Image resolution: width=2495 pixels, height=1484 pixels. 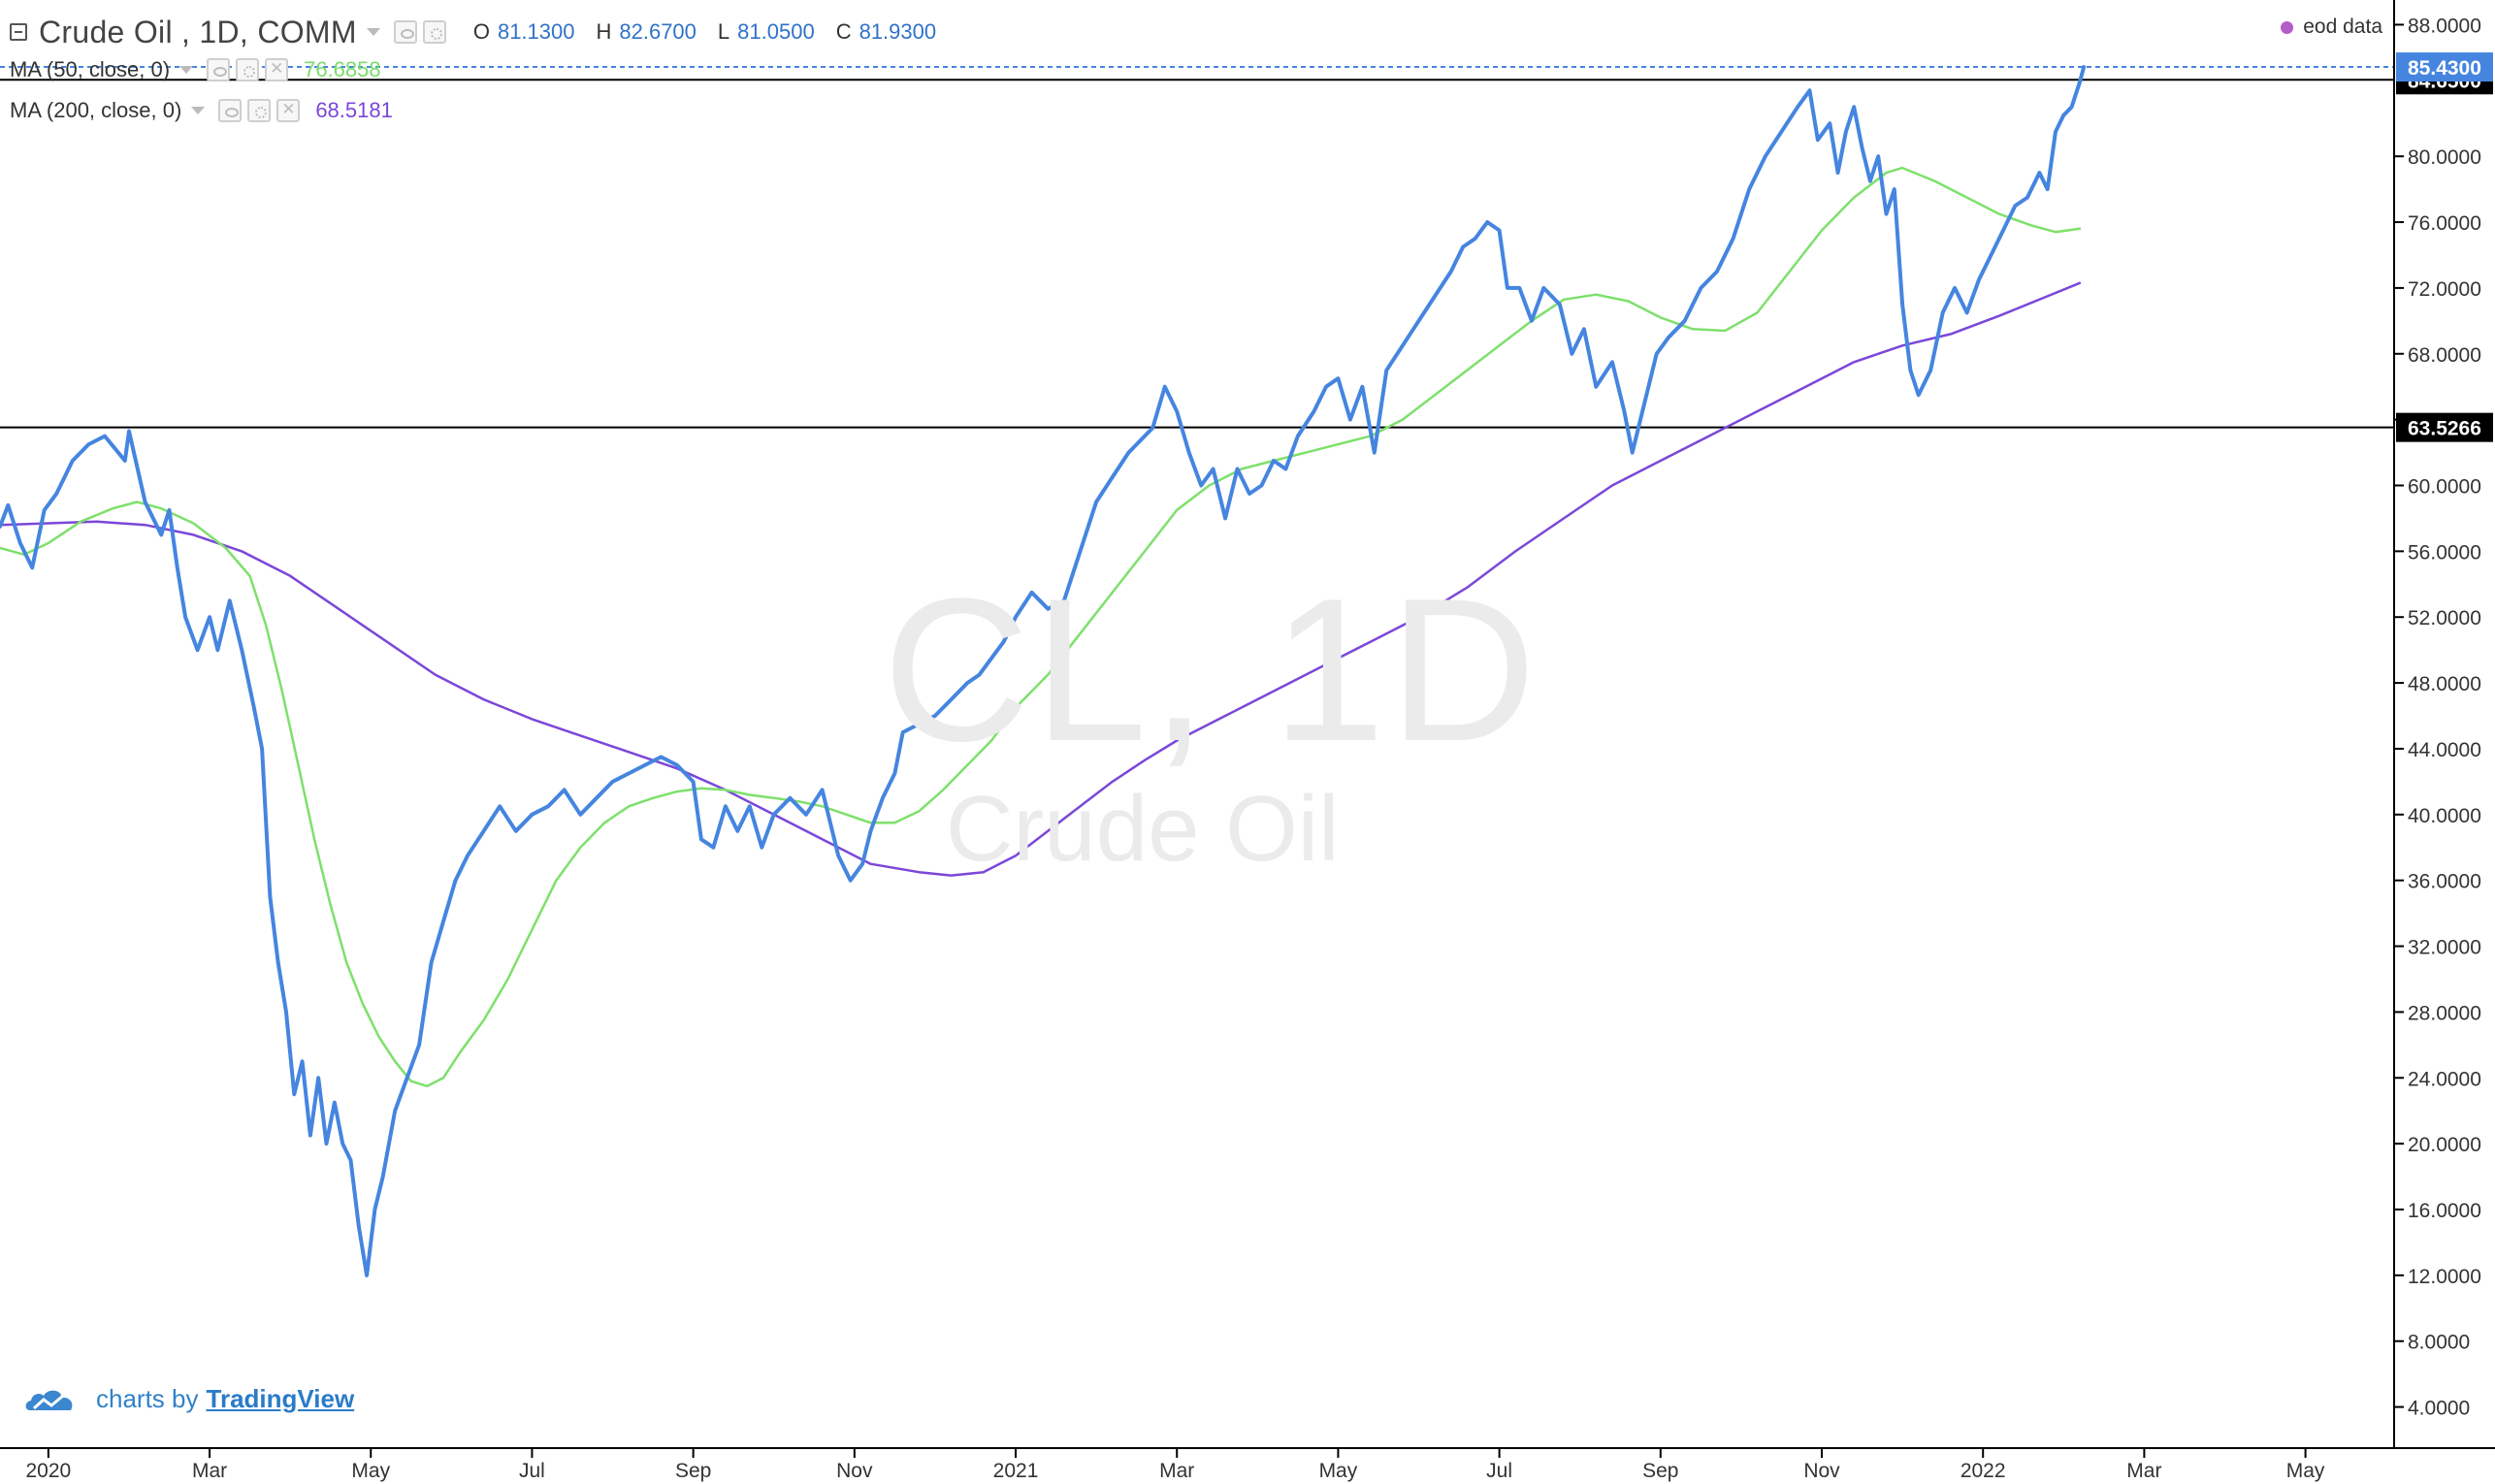 I want to click on open-value: 81.1300, so click(x=536, y=31).